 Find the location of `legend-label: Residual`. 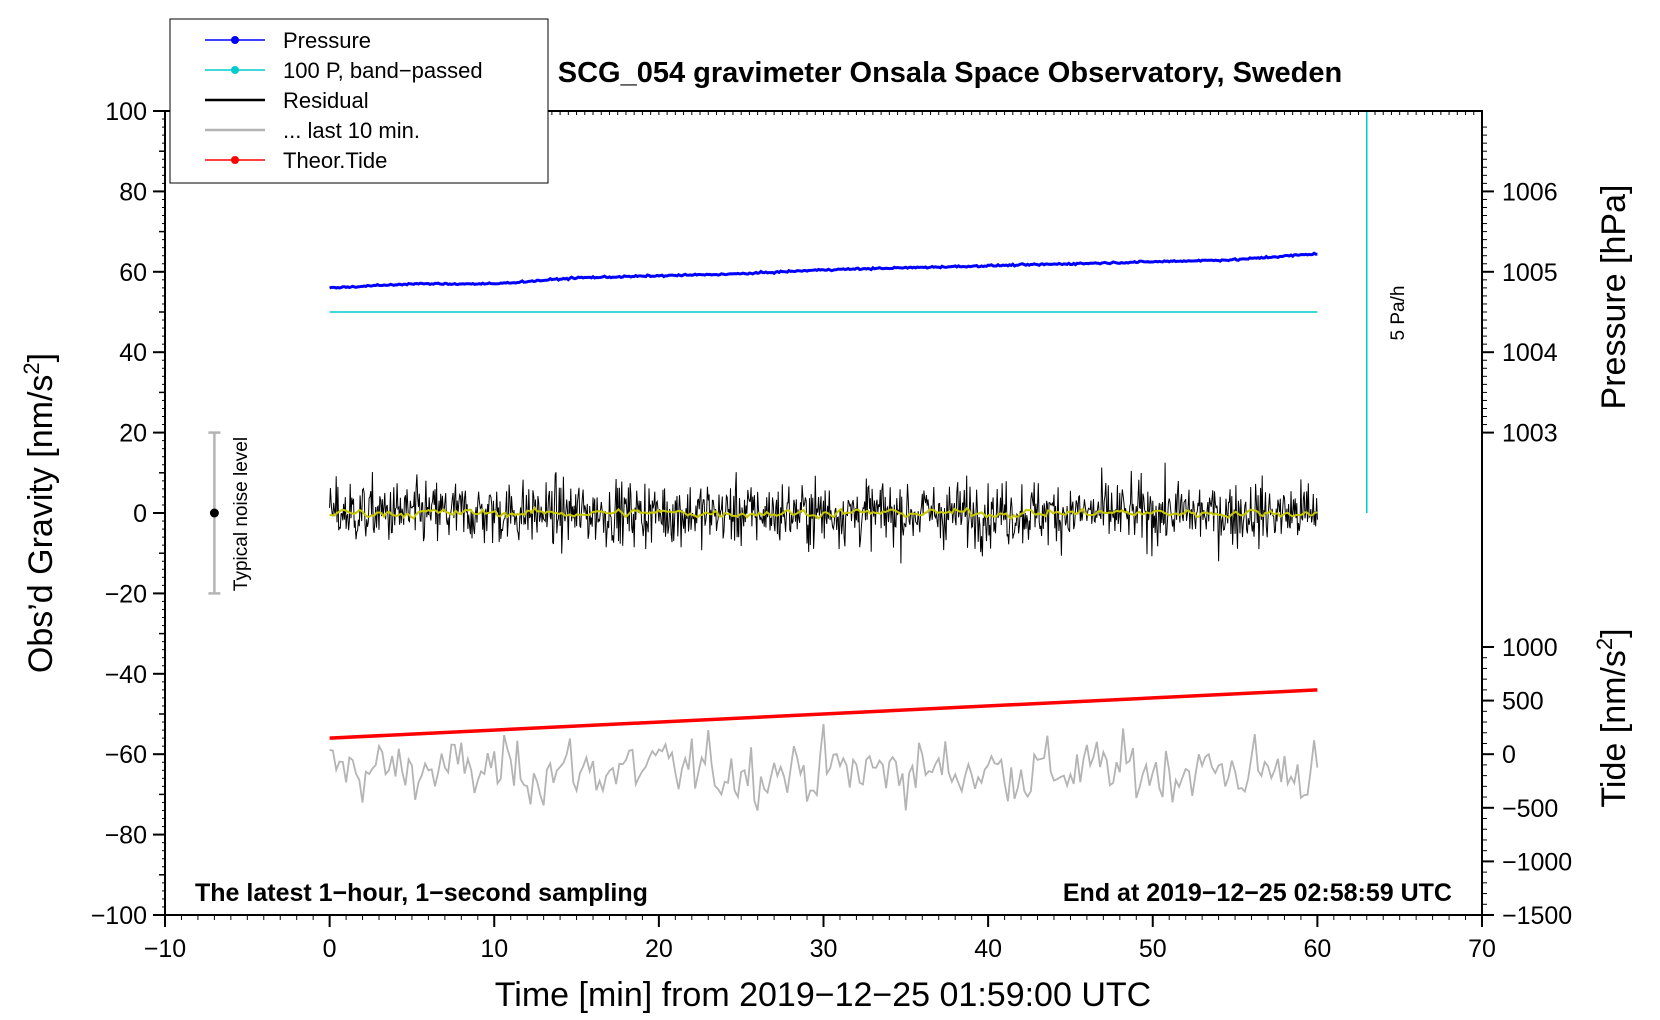

legend-label: Residual is located at coordinates (326, 100).